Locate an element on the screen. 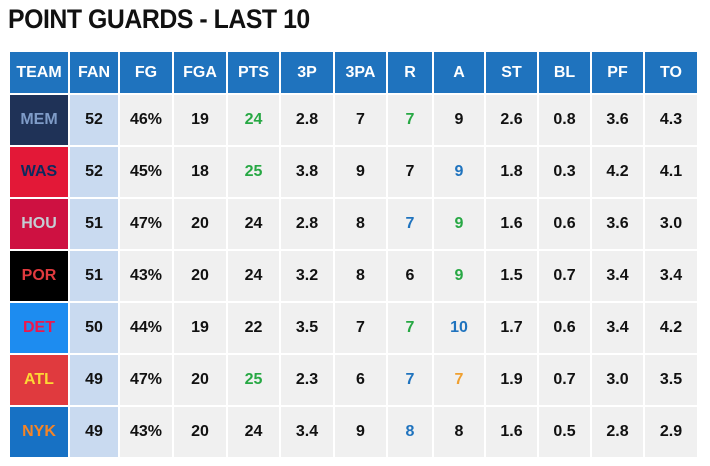  stat-cell: 49 is located at coordinates (94, 380).